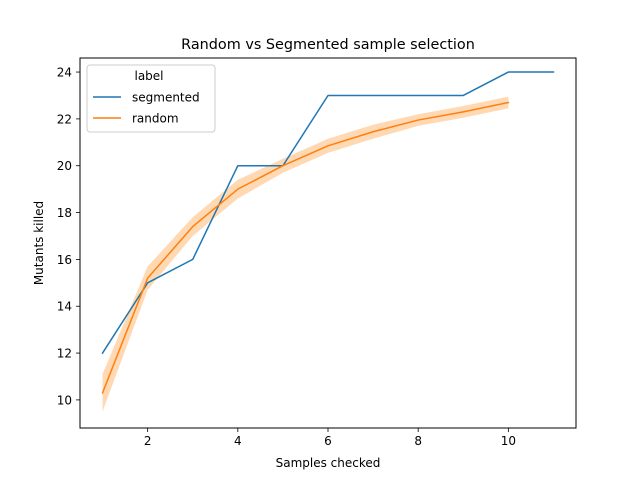 This screenshot has width=640, height=480. I want to click on x-tick-label: 4, so click(238, 441).